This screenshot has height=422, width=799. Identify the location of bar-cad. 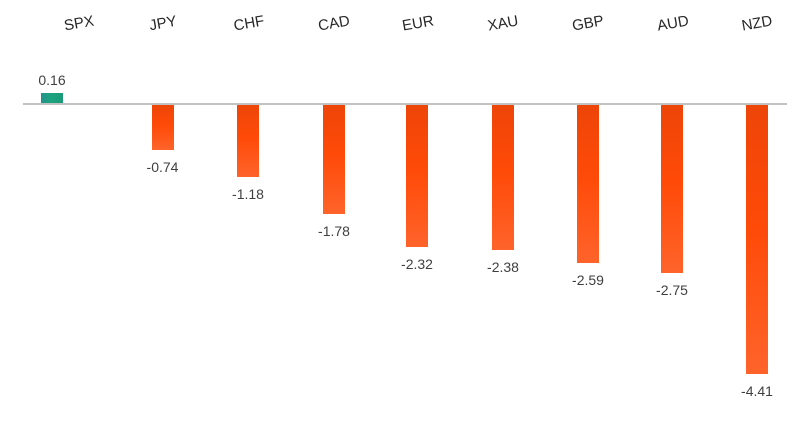
(334, 159).